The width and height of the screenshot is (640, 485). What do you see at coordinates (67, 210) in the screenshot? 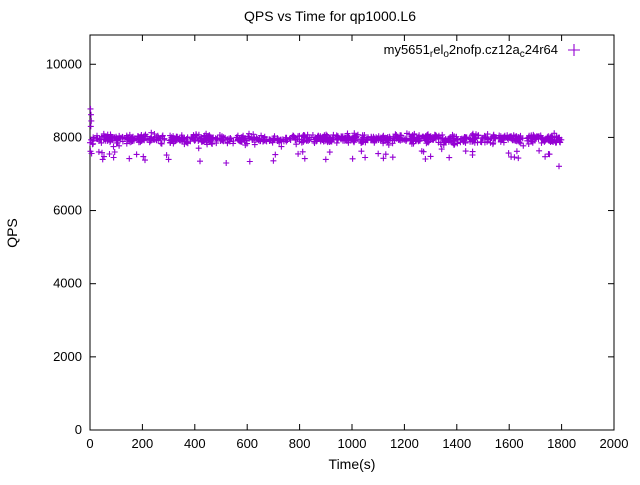
I see `y-tick-label: 6000` at bounding box center [67, 210].